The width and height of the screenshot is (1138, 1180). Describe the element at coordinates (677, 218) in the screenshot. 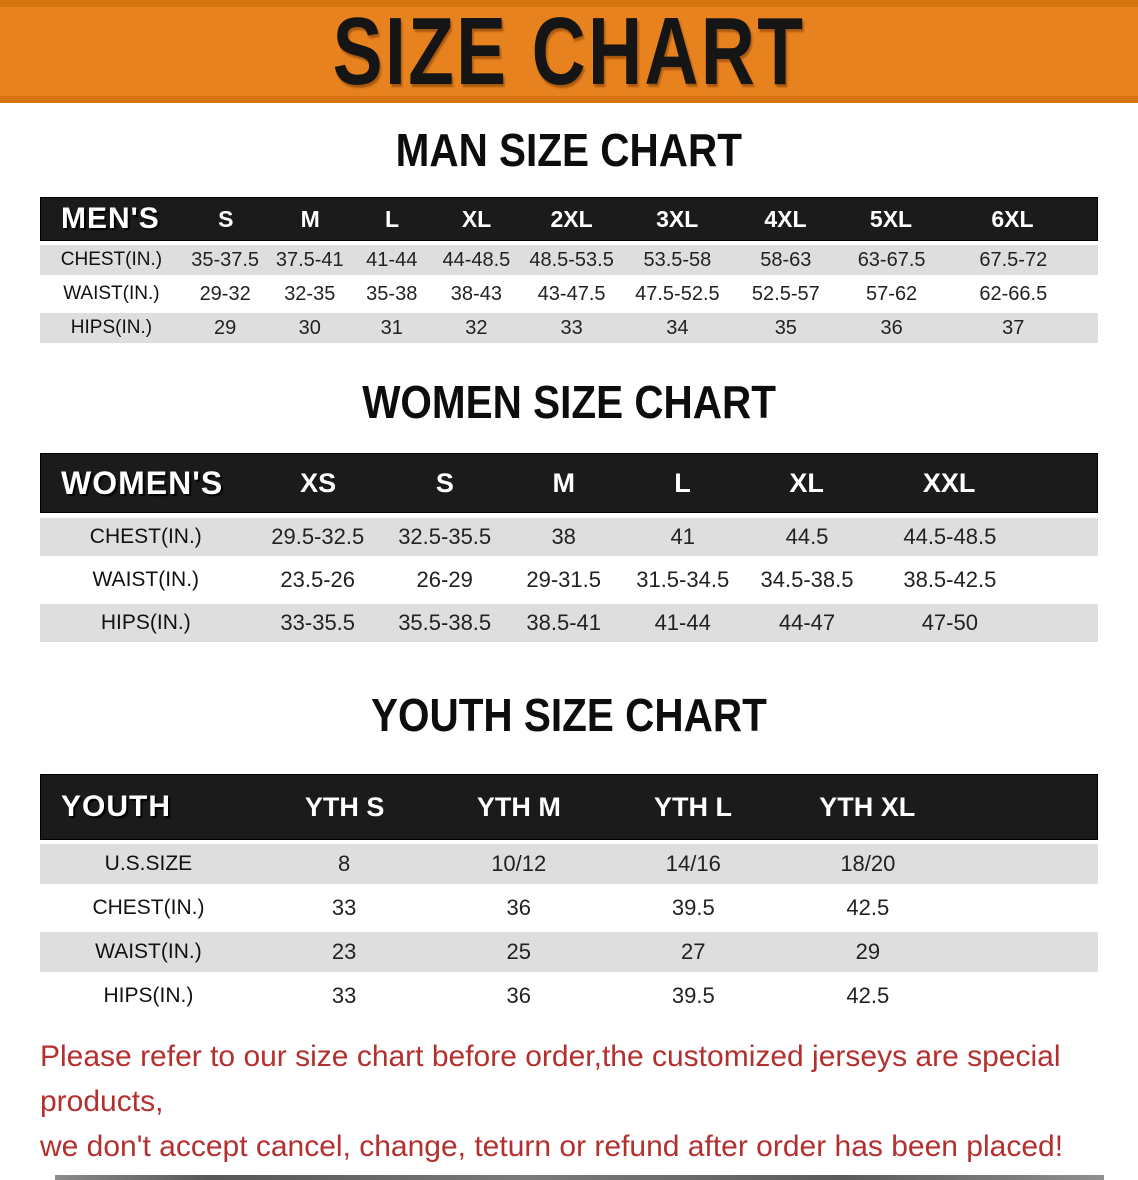

I see `size-column-header: 3XL` at that location.